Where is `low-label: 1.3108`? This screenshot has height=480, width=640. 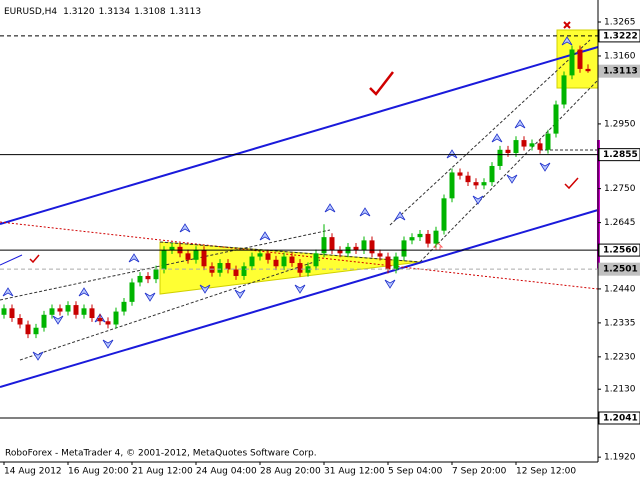 low-label: 1.3108 is located at coordinates (150, 12).